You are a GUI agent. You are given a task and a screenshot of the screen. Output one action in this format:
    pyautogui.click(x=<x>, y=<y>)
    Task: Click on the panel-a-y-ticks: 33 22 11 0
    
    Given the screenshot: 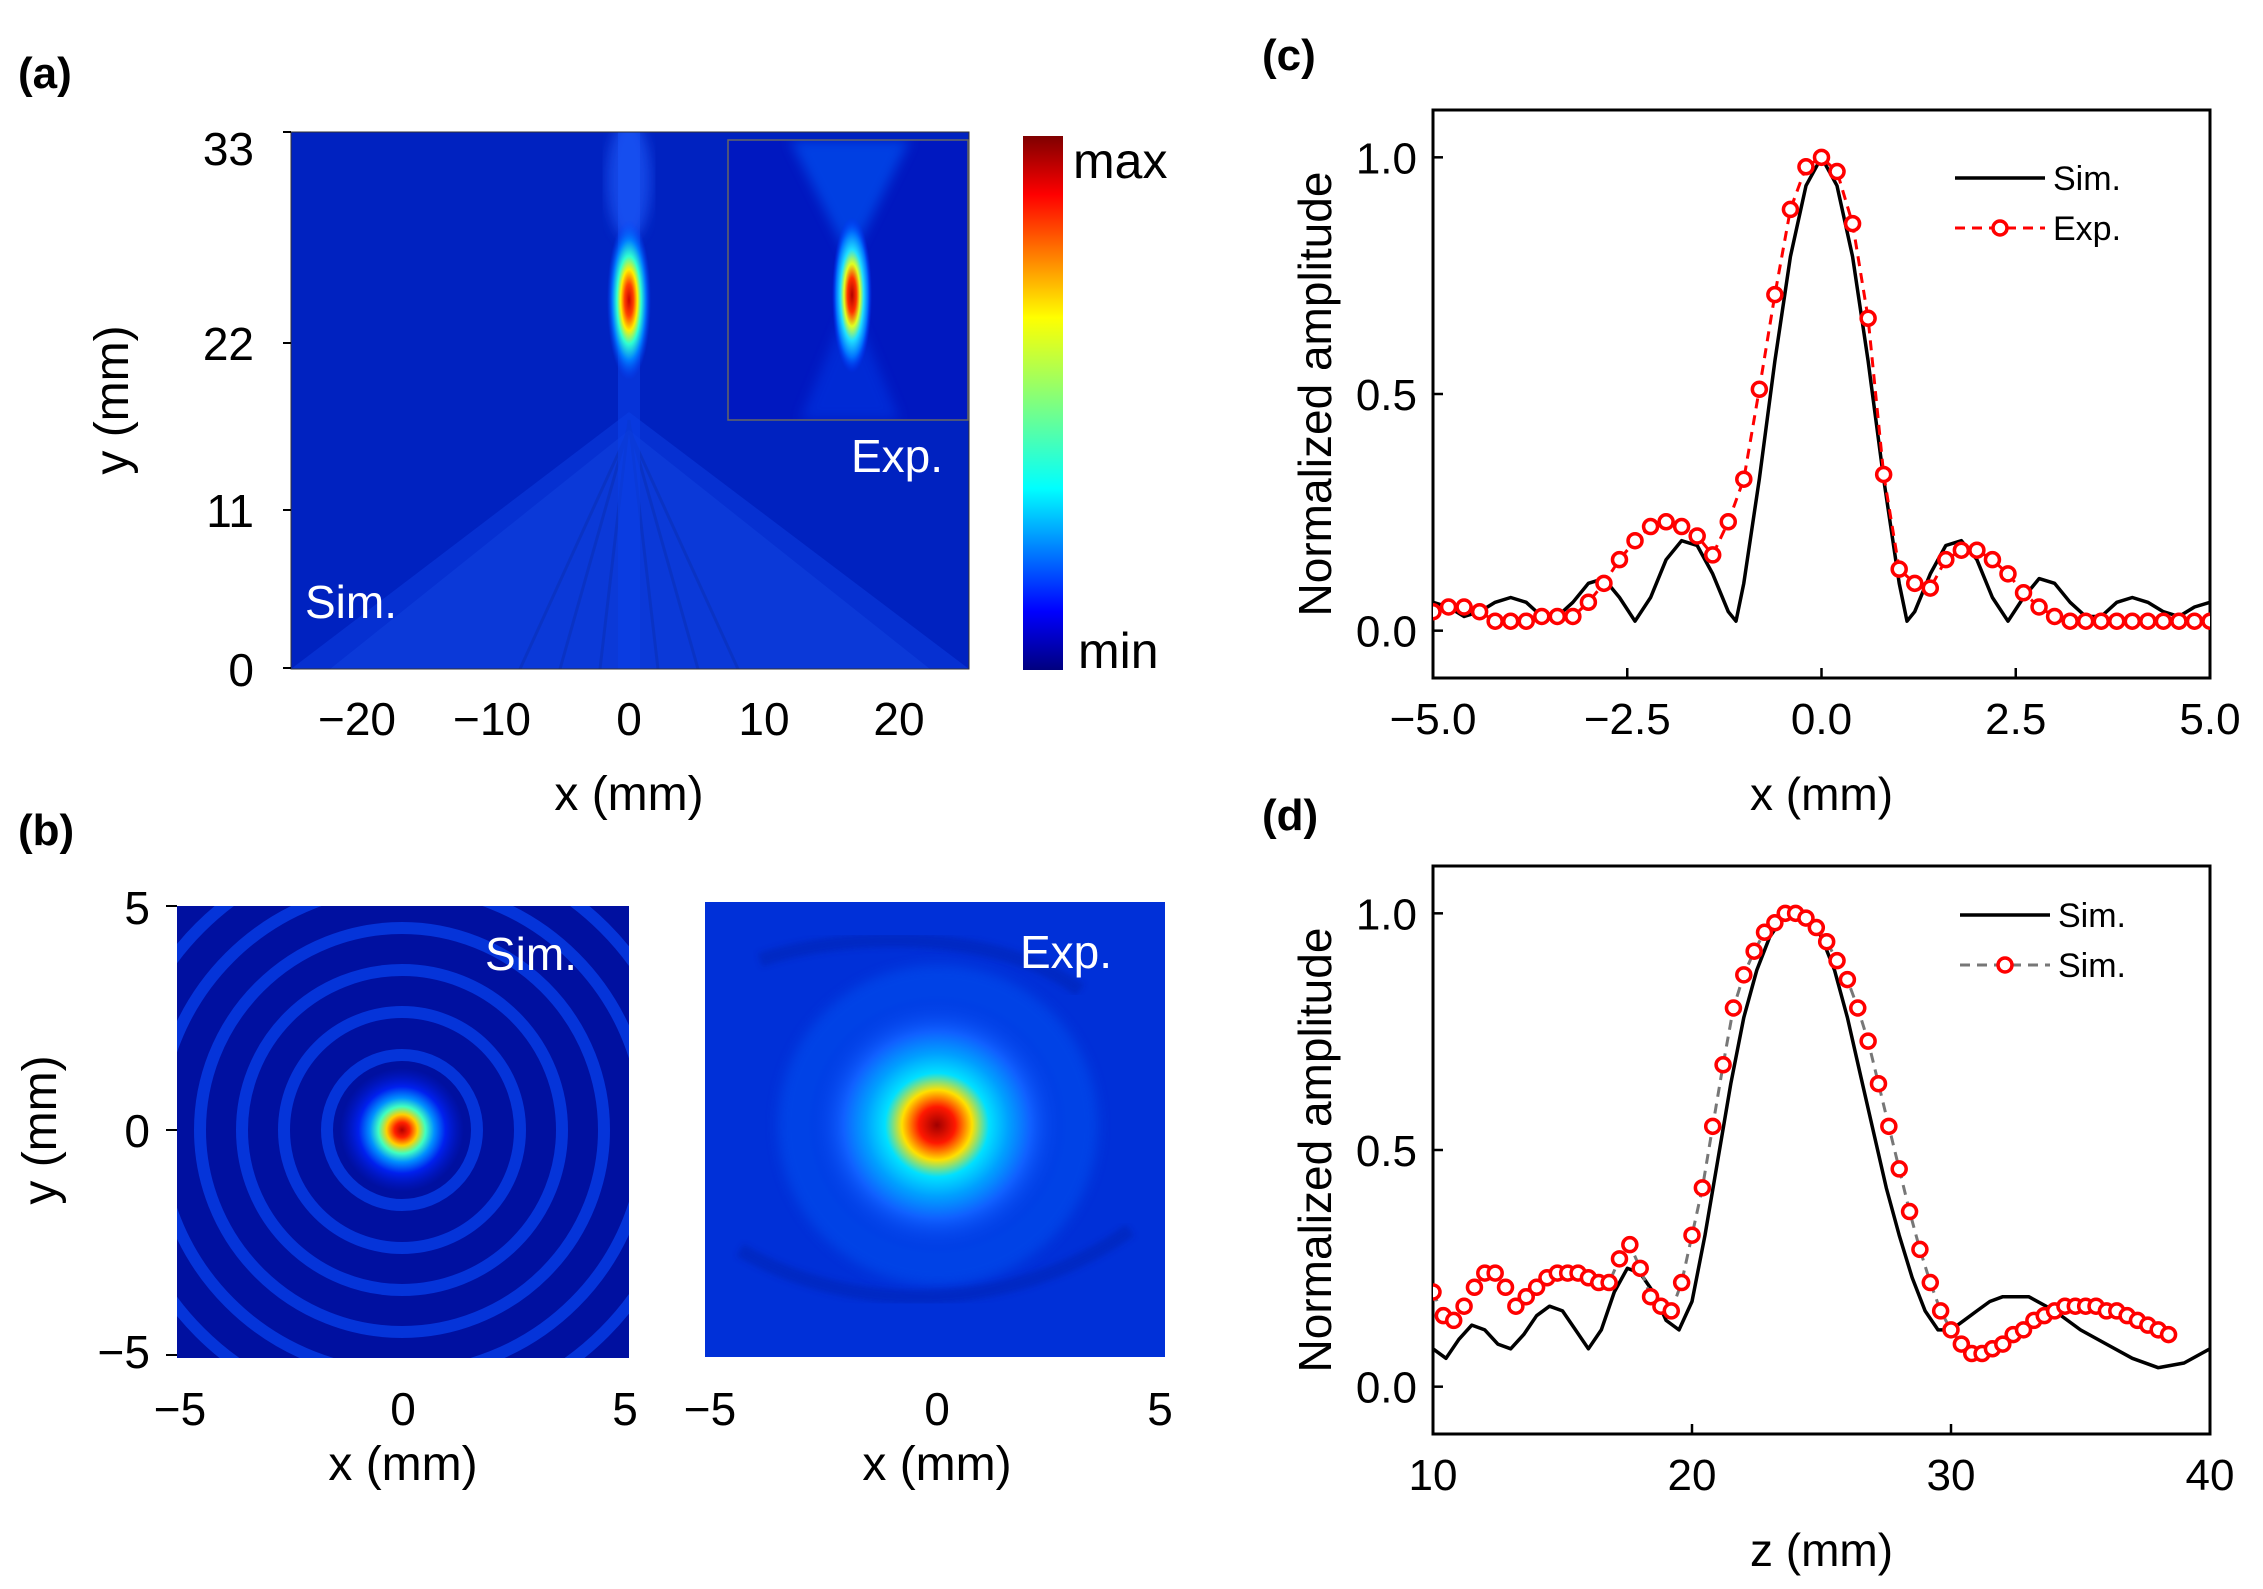 What is the action you would take?
    pyautogui.click(x=247, y=409)
    